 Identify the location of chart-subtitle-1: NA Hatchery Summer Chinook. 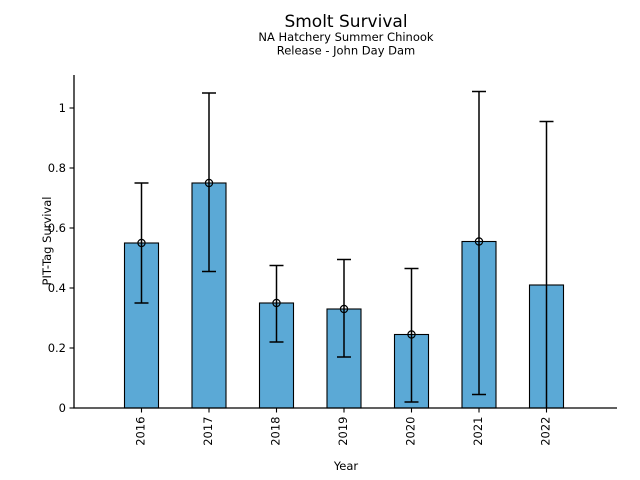
(346, 37).